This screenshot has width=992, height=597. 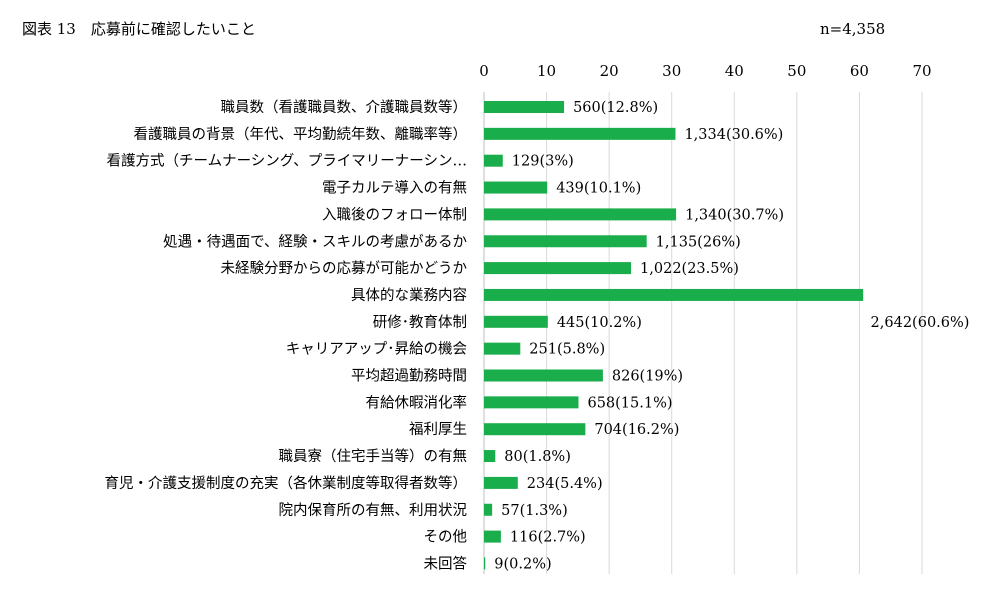 I want to click on data-label: 80(1.8%), so click(x=537, y=457).